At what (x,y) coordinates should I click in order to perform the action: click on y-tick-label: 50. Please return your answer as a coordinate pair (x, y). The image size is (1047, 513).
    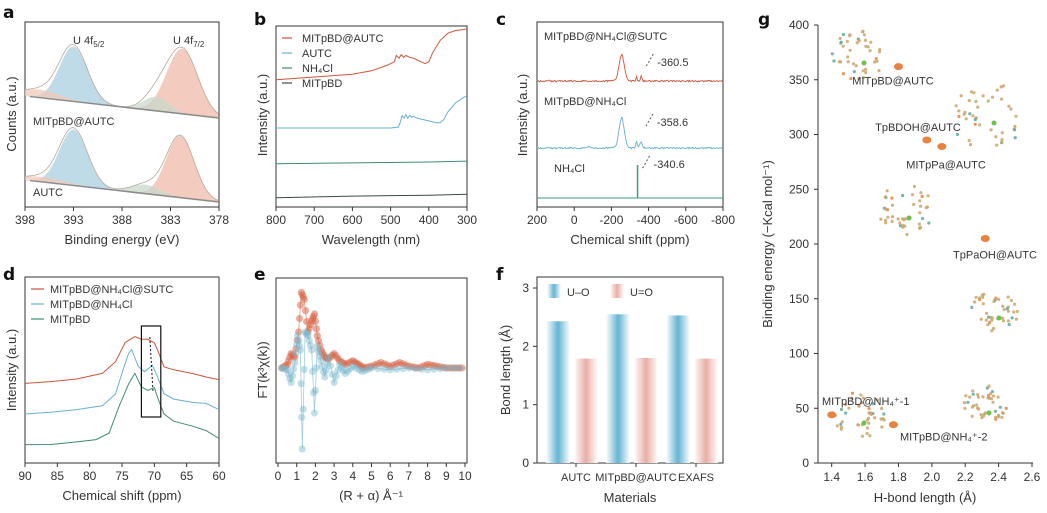
    Looking at the image, I should click on (803, 408).